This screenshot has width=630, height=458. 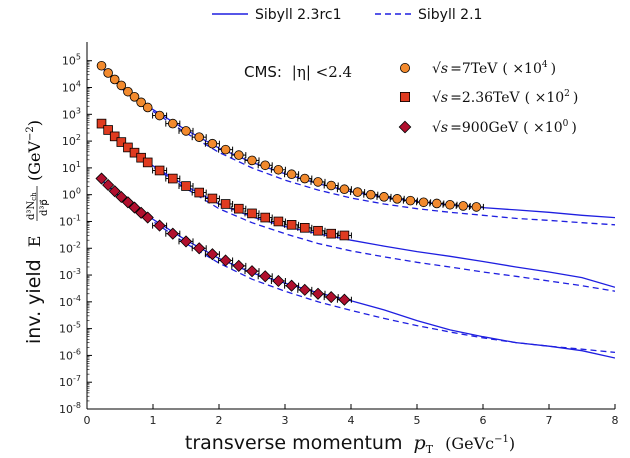 I want to click on y-axis-title-e: E, so click(x=34, y=242).